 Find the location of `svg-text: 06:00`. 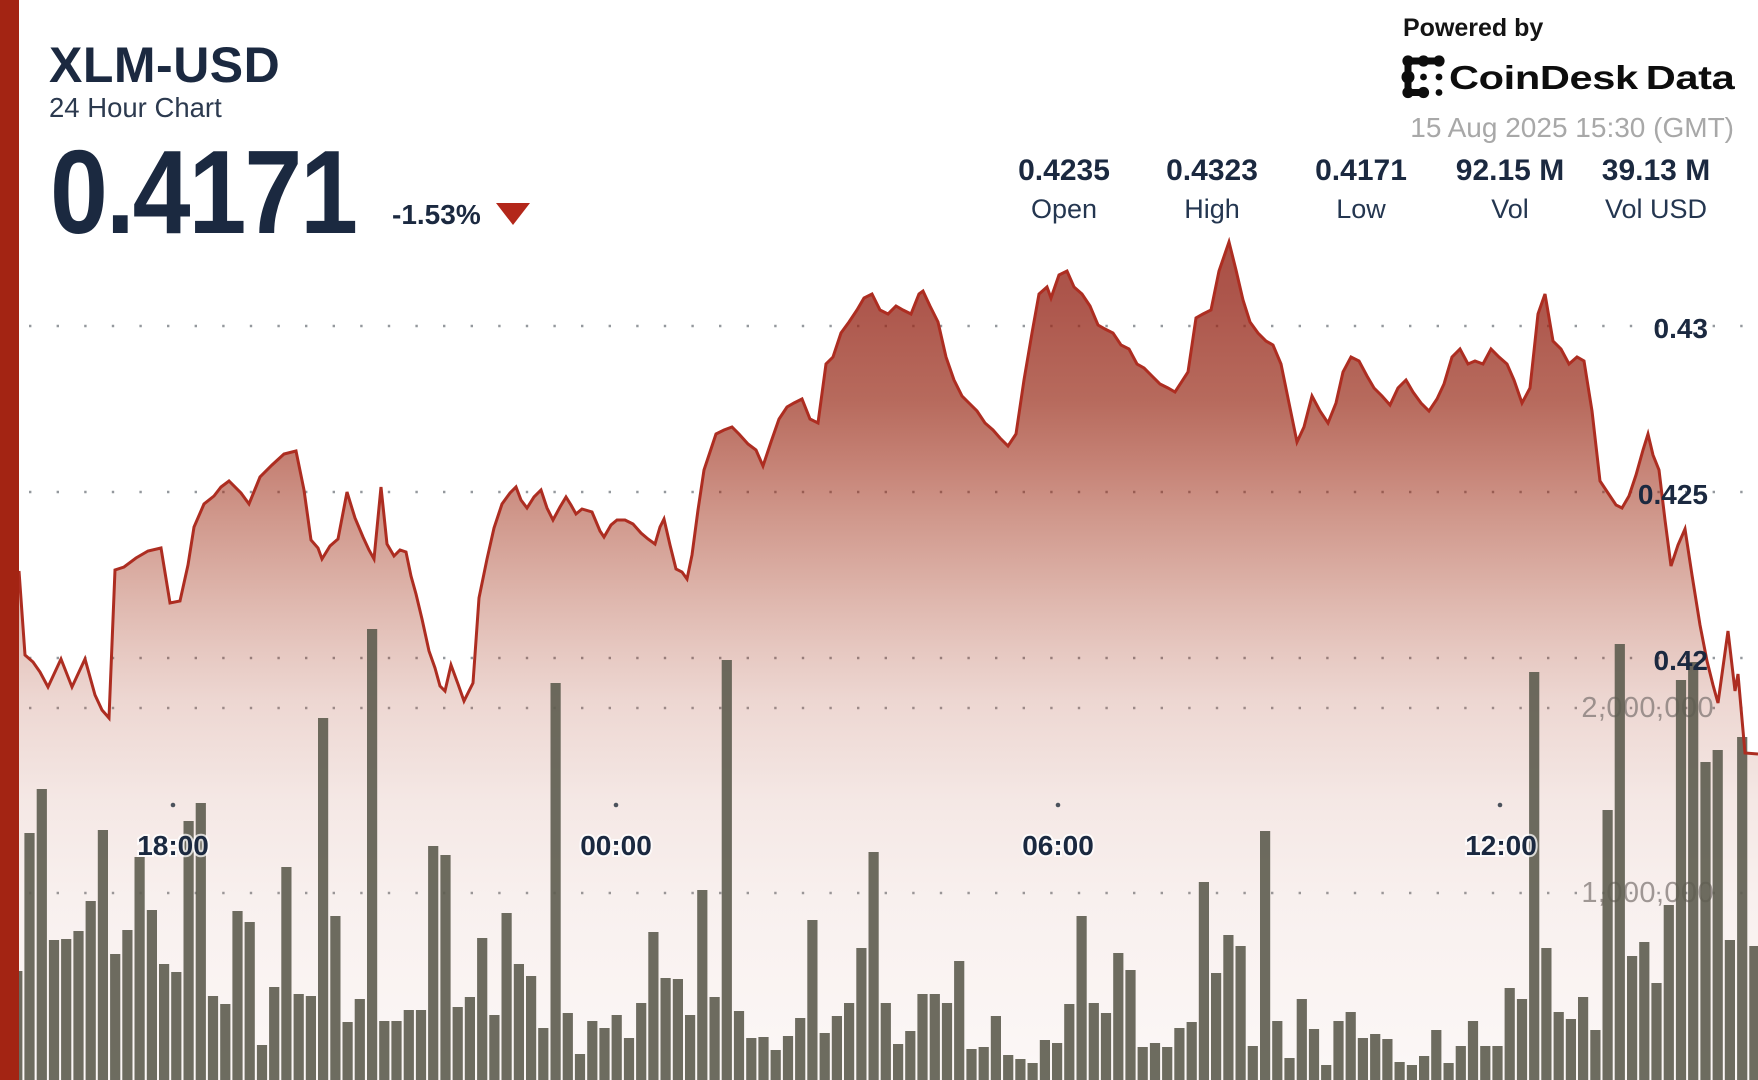

svg-text: 06:00 is located at coordinates (1058, 845).